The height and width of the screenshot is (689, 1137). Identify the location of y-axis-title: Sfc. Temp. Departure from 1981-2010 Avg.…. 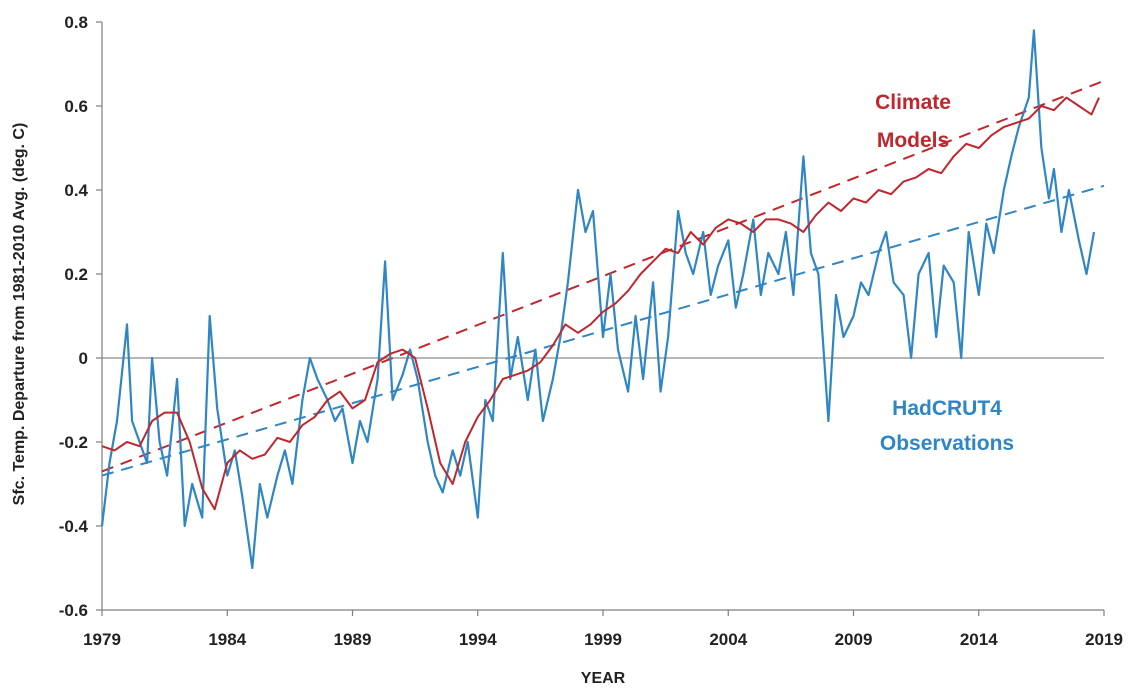
(19, 314).